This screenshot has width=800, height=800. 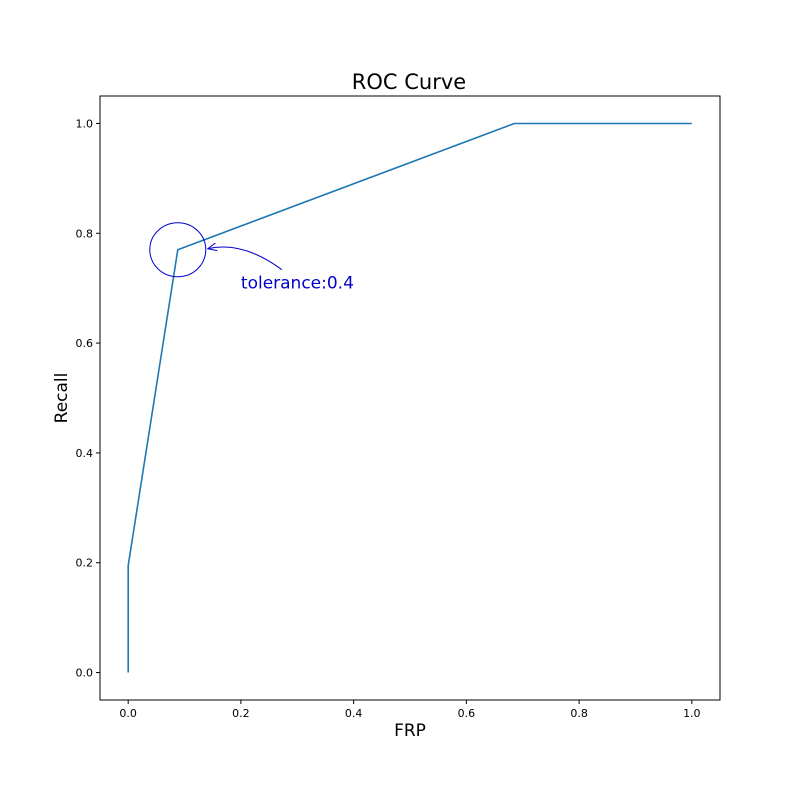 I want to click on x-tick-label: 0.2, so click(x=241, y=713).